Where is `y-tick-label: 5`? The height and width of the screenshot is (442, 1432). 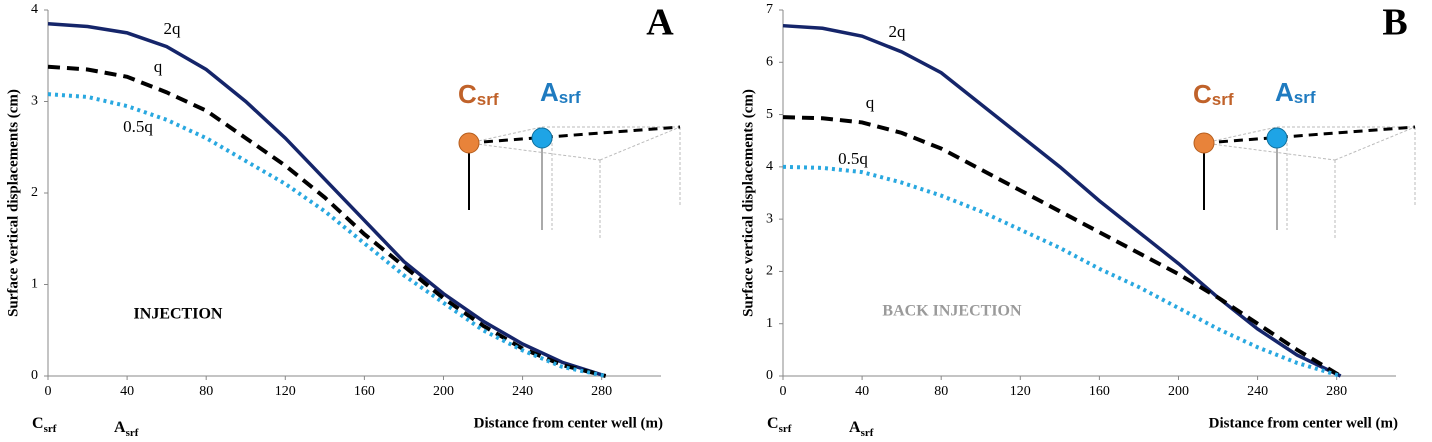
y-tick-label: 5 is located at coordinates (769, 114).